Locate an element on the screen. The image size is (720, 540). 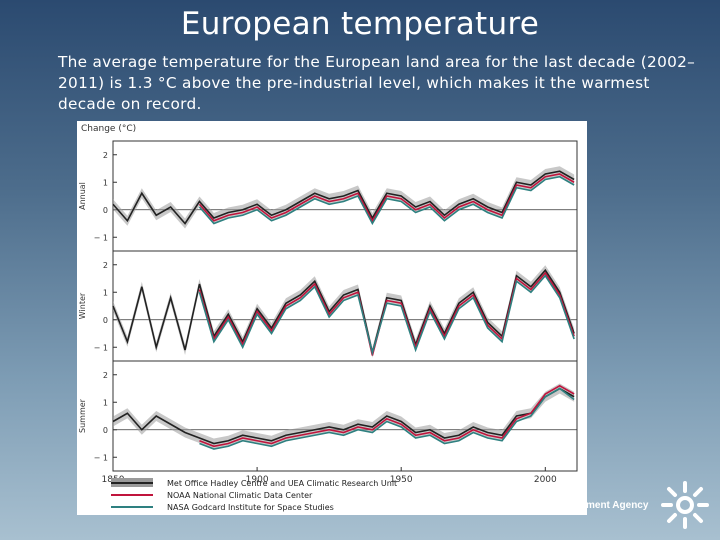
series-line-hadley-annual is located at coordinates (343, 197).